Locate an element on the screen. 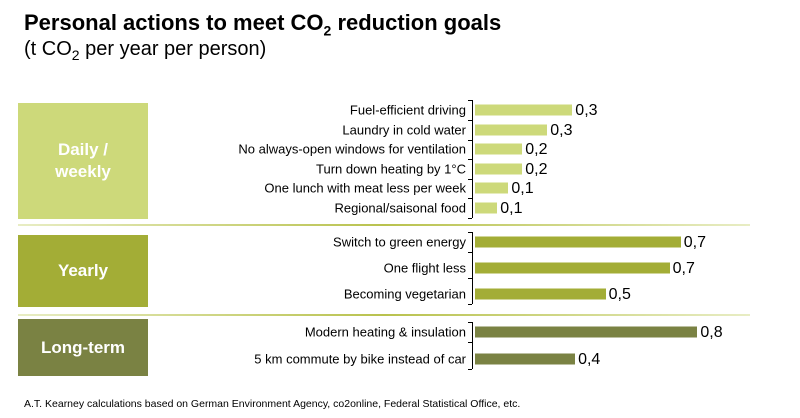 The image size is (800, 418). bar-label: Modern heating & insulation is located at coordinates (385, 332).